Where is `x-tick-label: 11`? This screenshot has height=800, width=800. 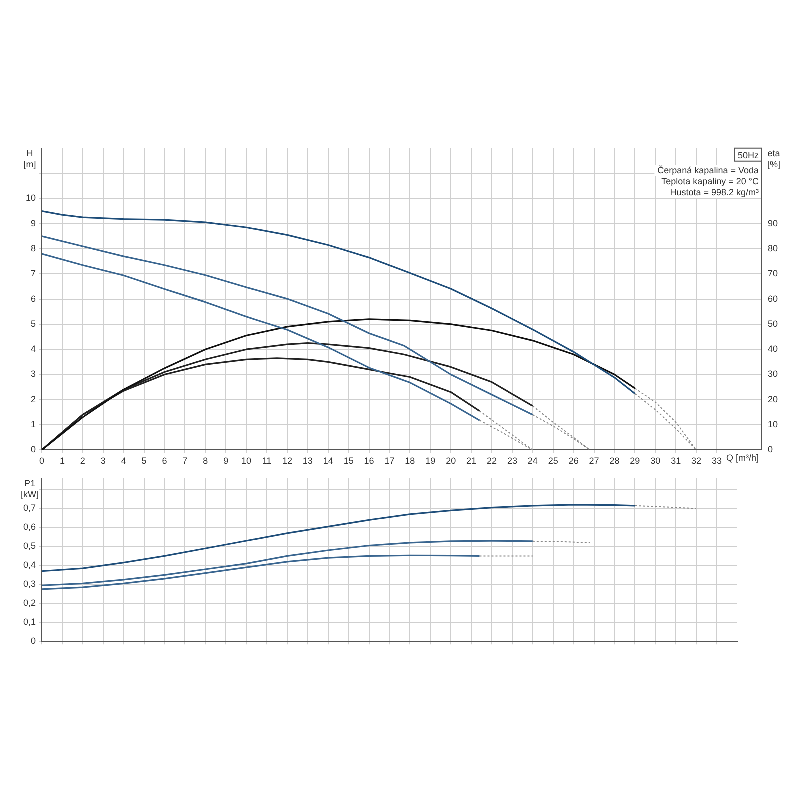 x-tick-label: 11 is located at coordinates (267, 461).